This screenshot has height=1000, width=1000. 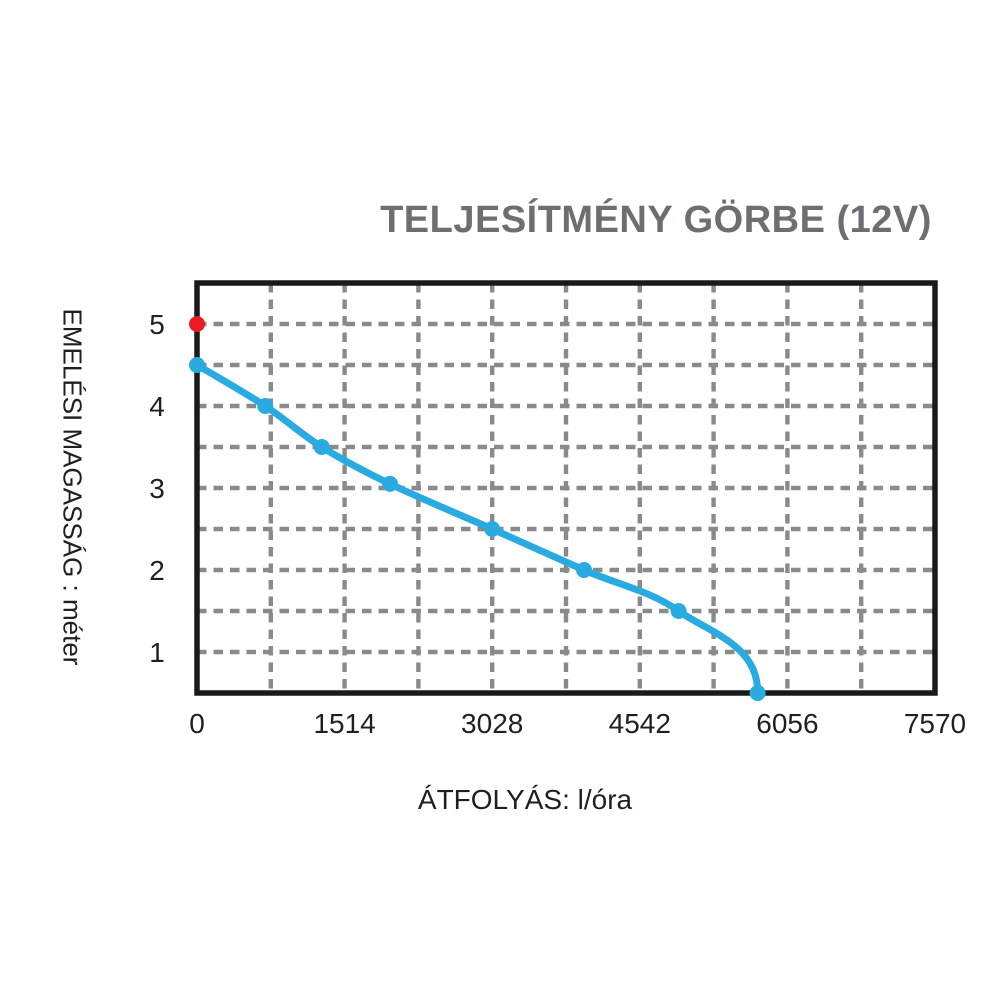 I want to click on chart-title: TELJESÍTMÉNY GÖRBE (12V), so click(x=656, y=220).